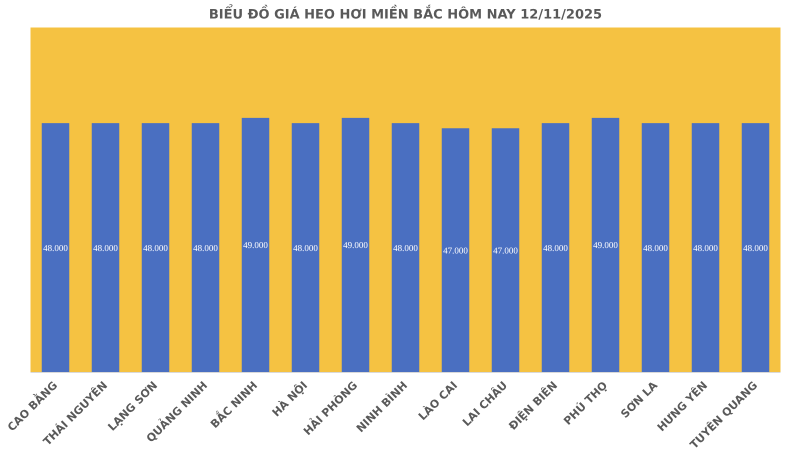 Image resolution: width=800 pixels, height=459 pixels. I want to click on chart-title: BIỂU ĐỒ GIÁ HEO HƠI MIỀN BẮC HÔM NAY 12/11/2025, so click(405, 13).